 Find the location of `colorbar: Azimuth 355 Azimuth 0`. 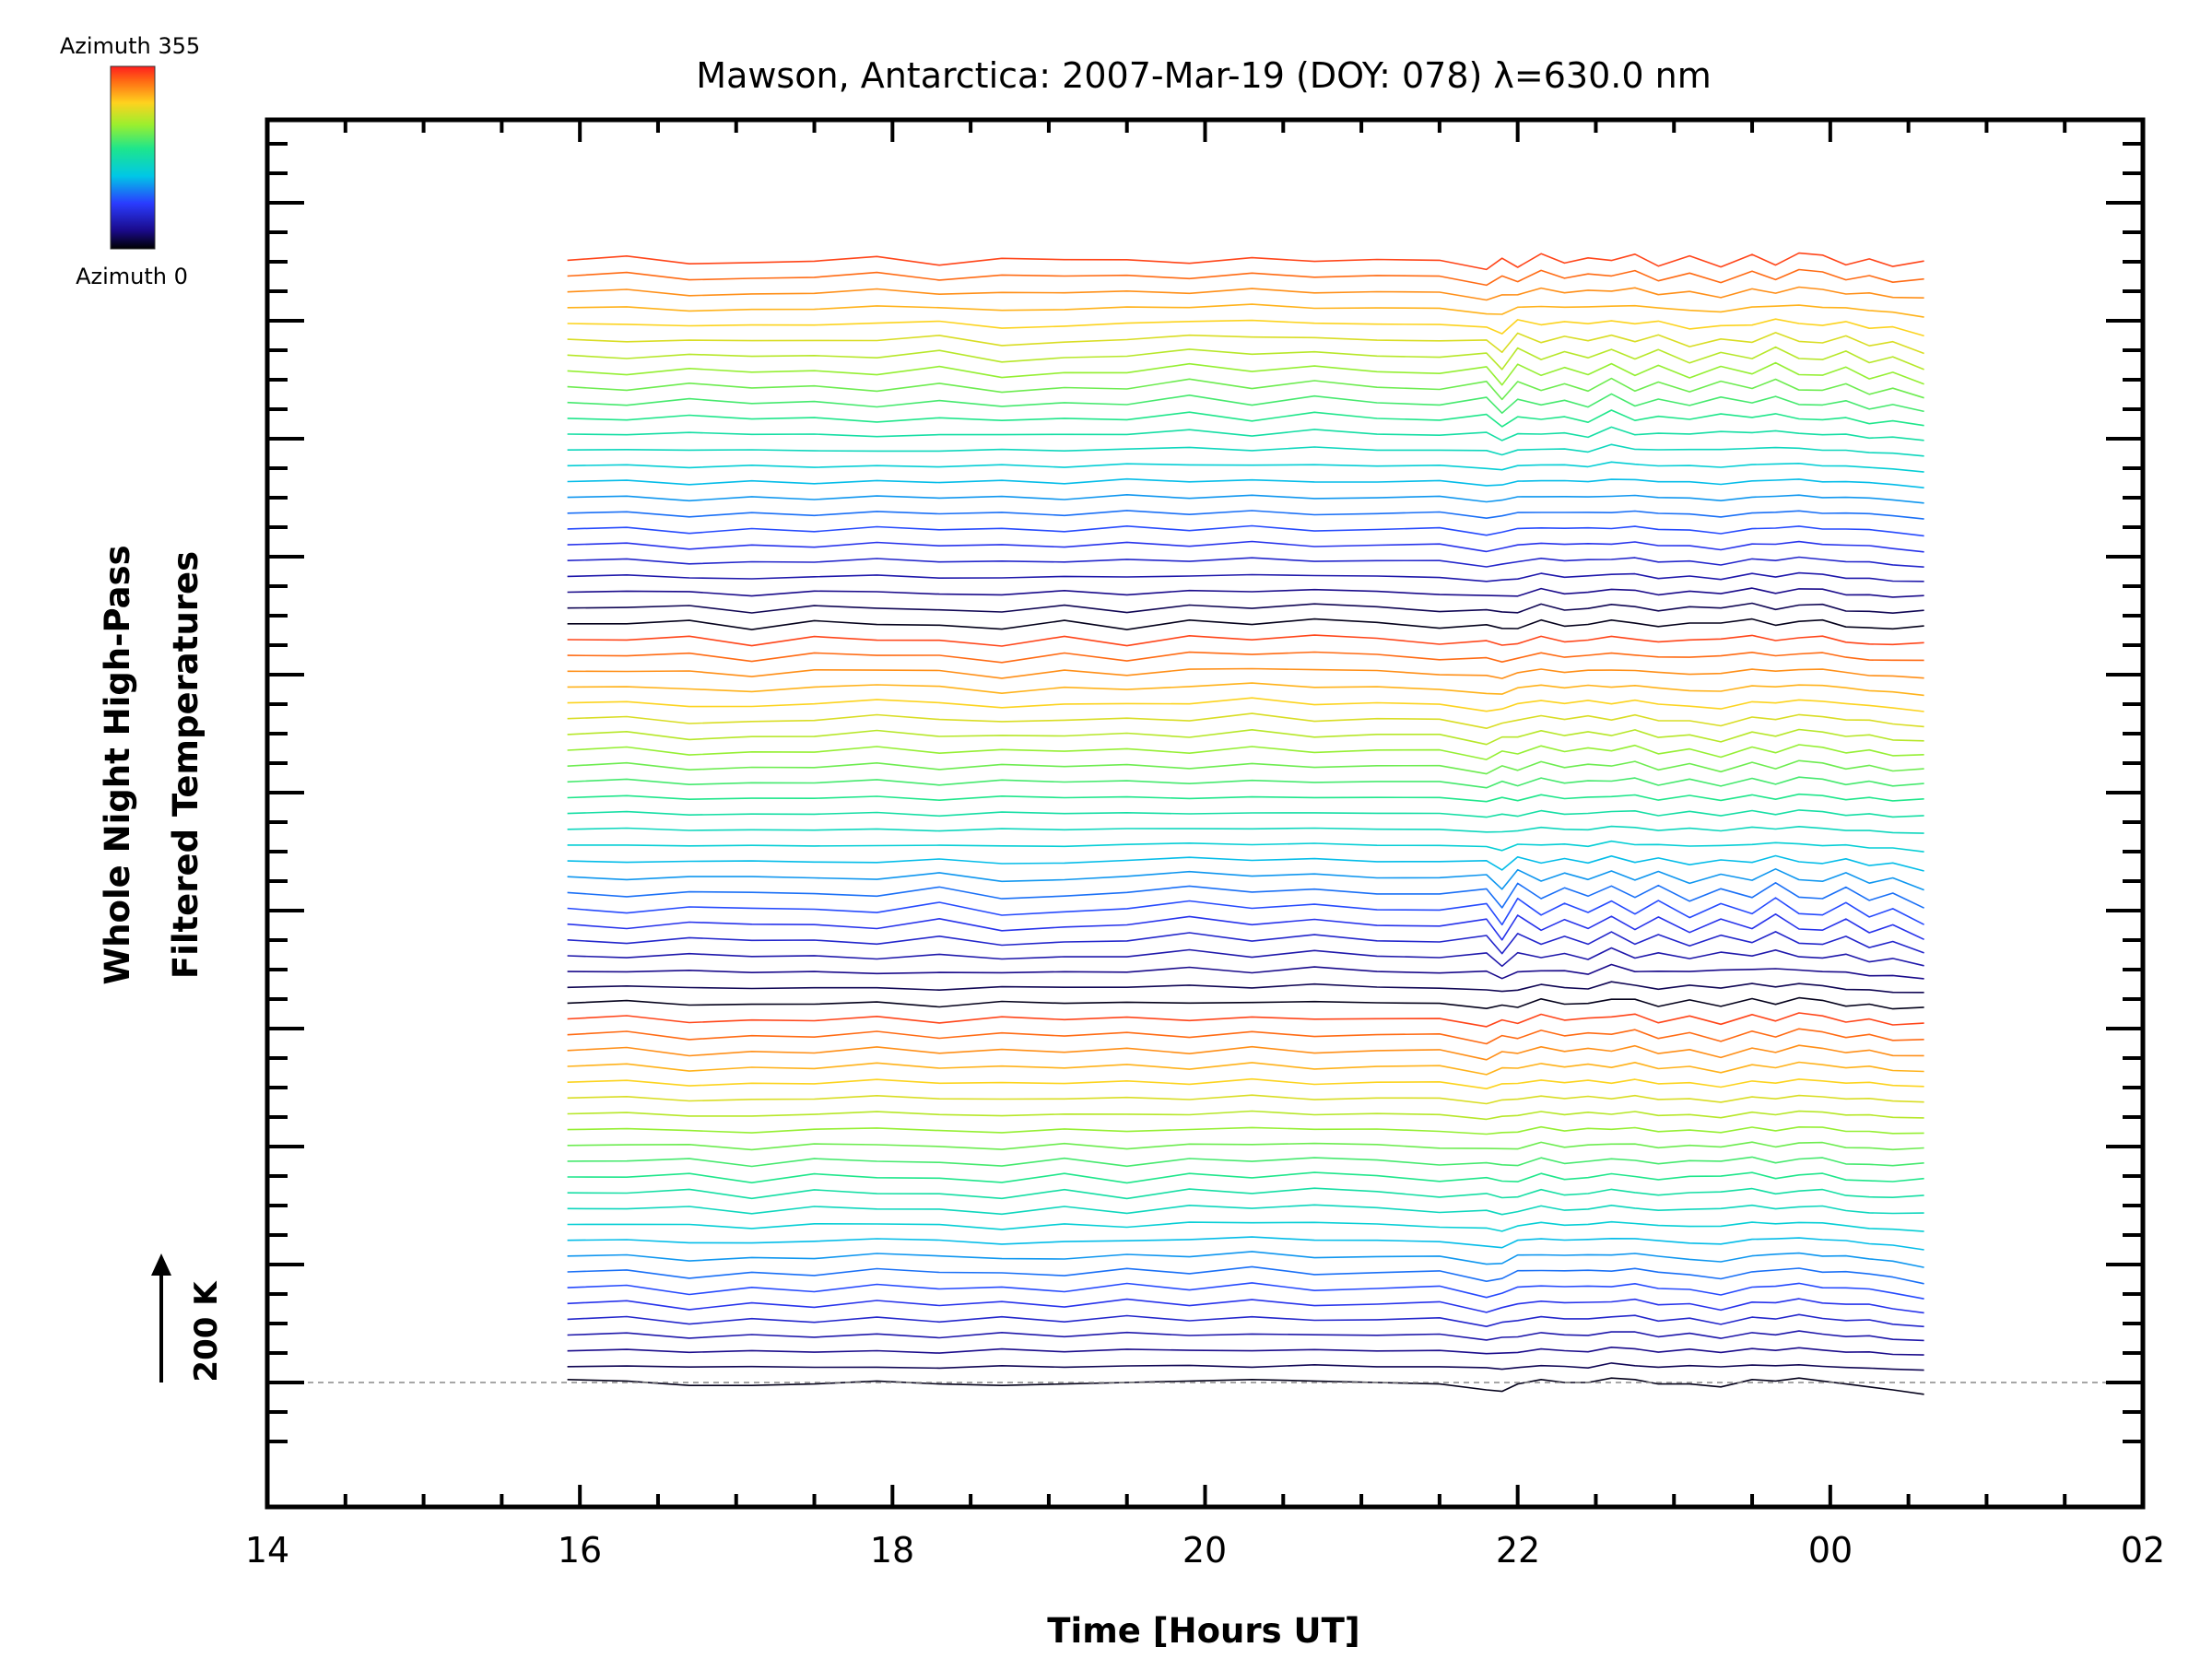

colorbar: Azimuth 355 Azimuth 0 is located at coordinates (130, 161).